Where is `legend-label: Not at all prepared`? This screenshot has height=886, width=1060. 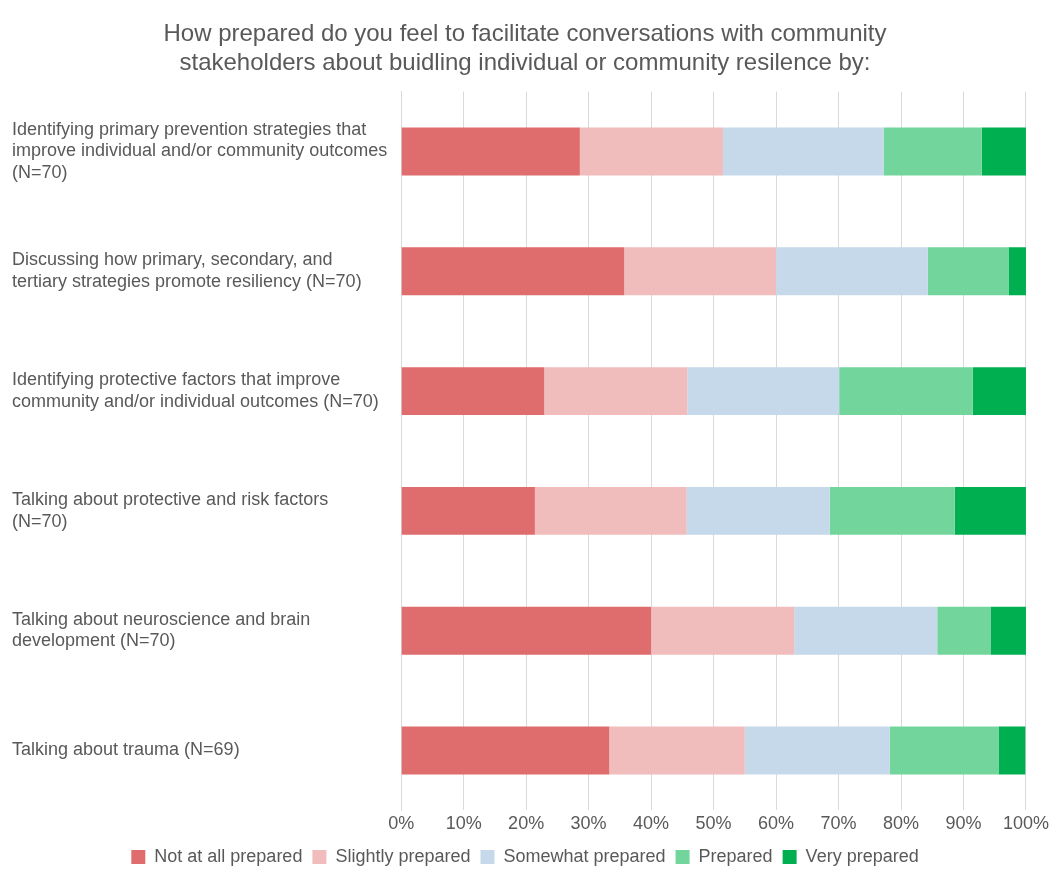
legend-label: Not at all prepared is located at coordinates (228, 855).